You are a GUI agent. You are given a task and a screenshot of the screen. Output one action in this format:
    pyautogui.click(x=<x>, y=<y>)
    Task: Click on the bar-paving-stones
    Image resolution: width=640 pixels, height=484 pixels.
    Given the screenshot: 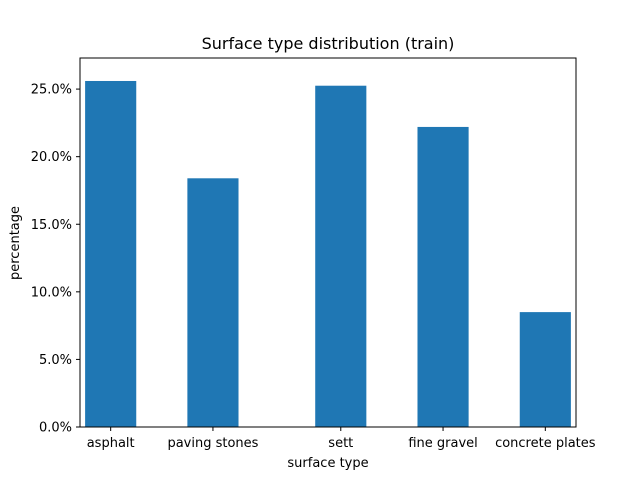 What is the action you would take?
    pyautogui.click(x=213, y=302)
    